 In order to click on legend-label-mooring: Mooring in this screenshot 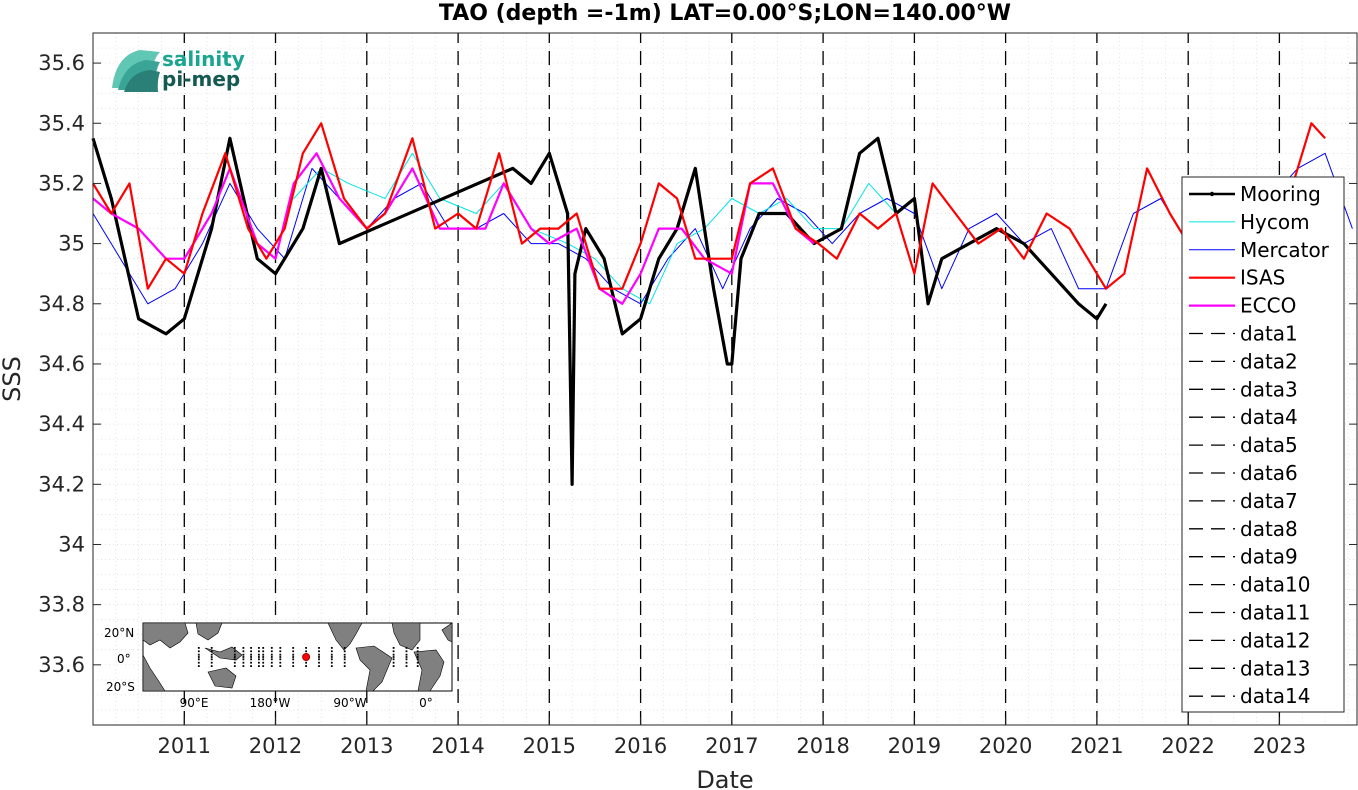, I will do `click(1280, 194)`.